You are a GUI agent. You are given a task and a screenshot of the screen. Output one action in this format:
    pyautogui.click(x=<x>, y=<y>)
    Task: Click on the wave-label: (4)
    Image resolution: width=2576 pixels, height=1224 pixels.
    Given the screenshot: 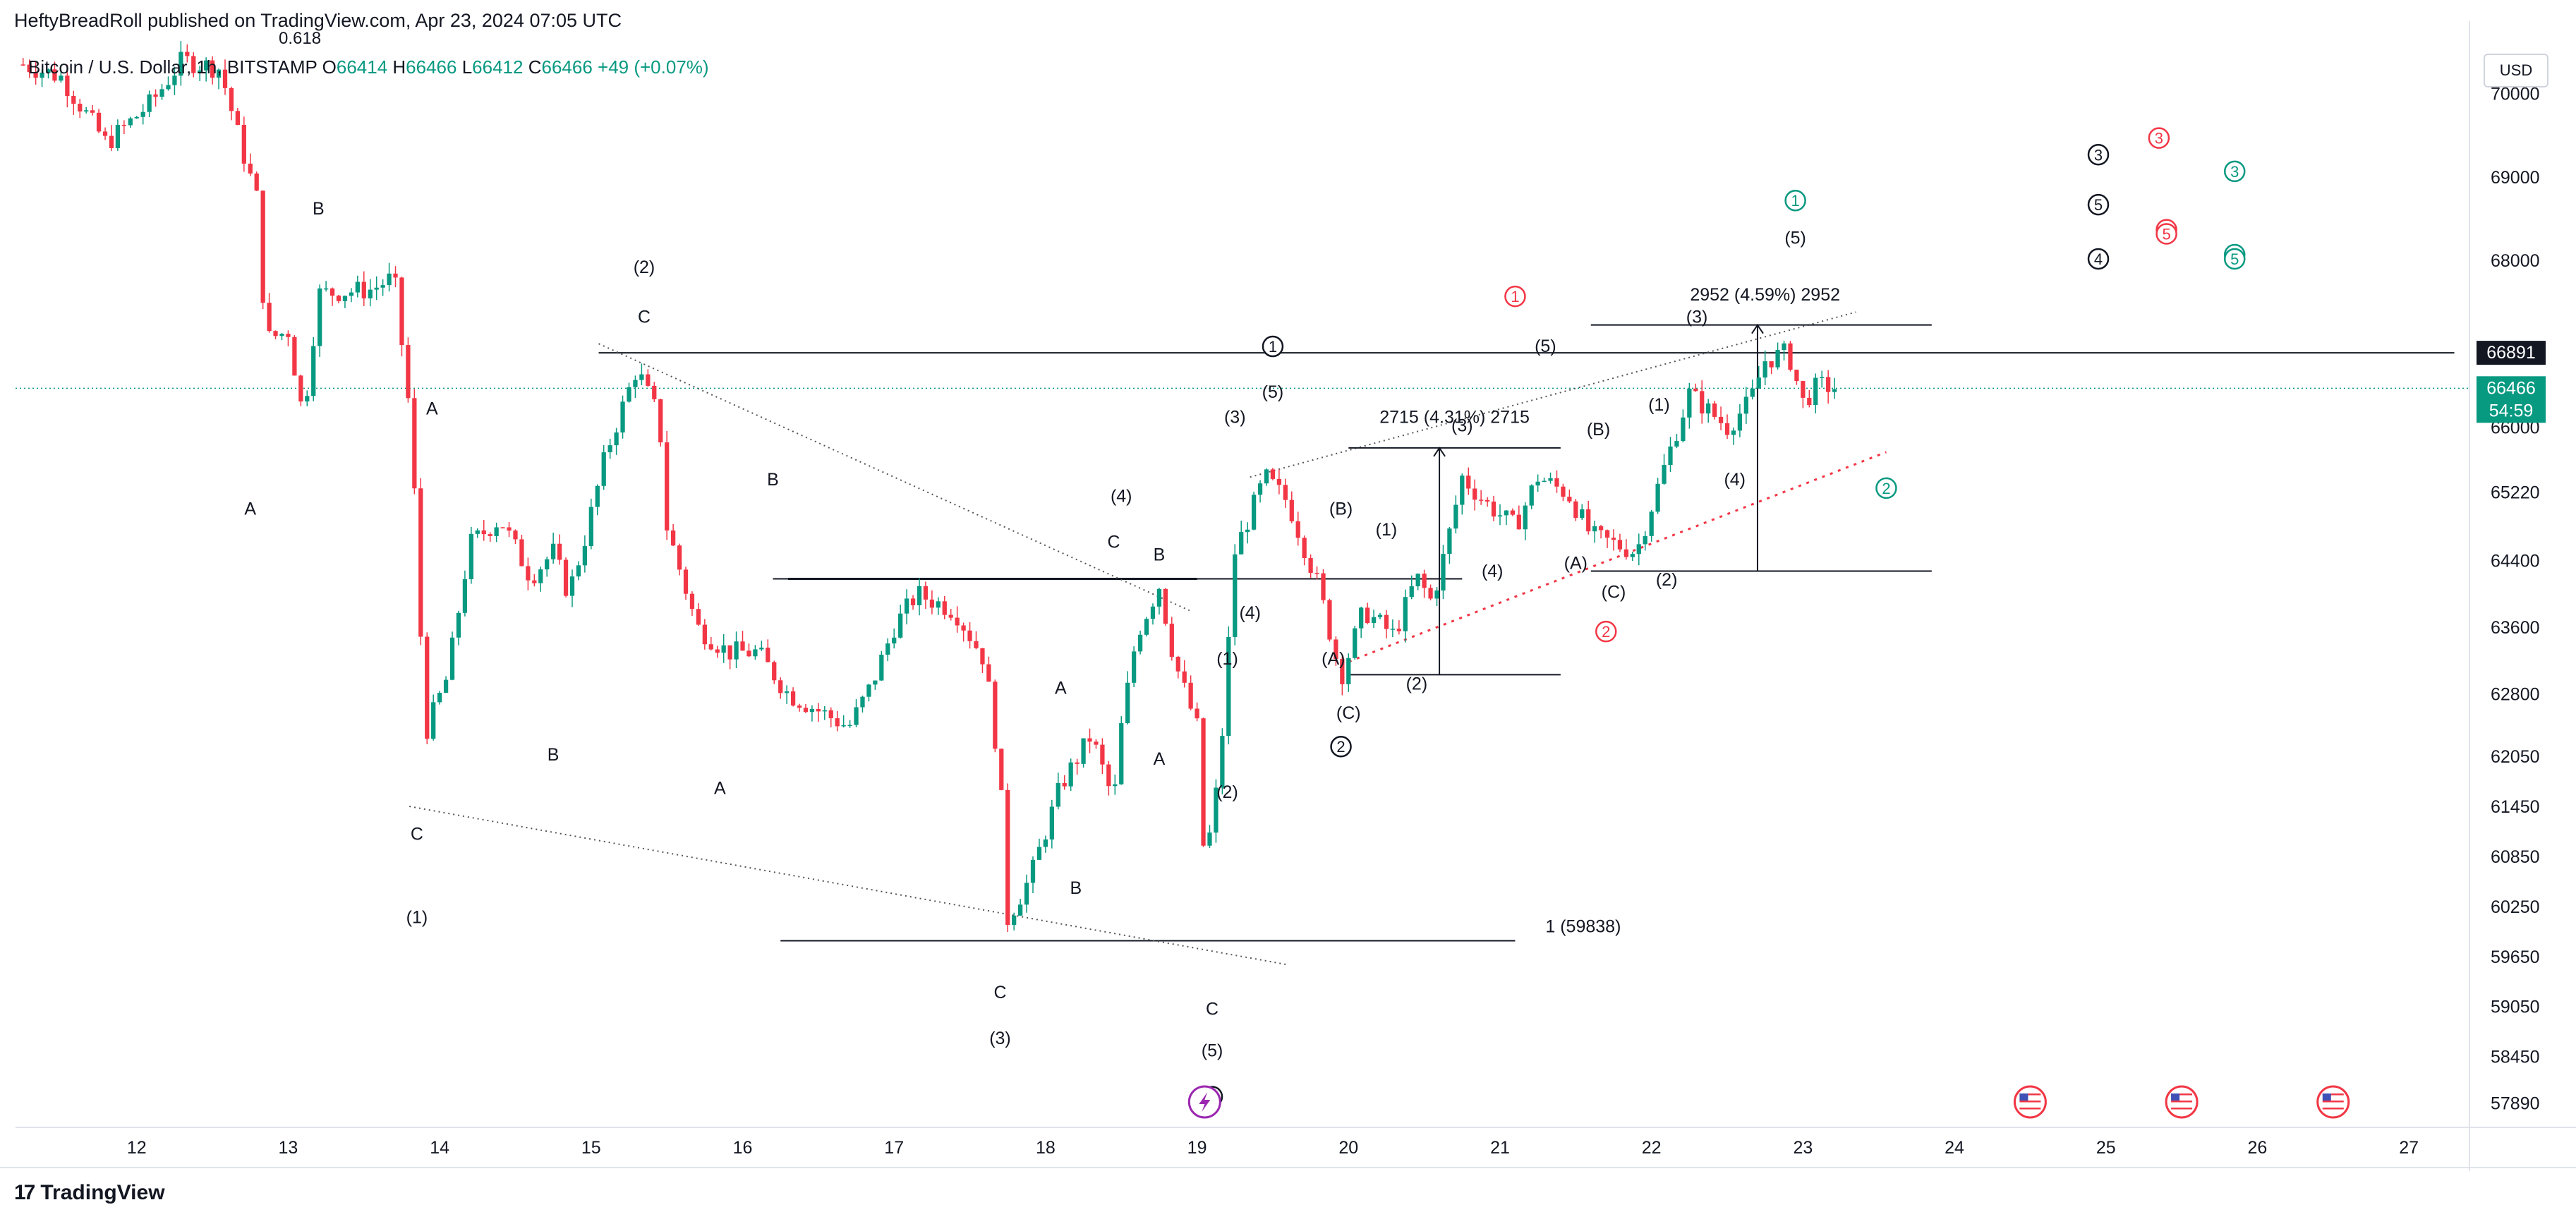 What is the action you would take?
    pyautogui.click(x=1735, y=480)
    